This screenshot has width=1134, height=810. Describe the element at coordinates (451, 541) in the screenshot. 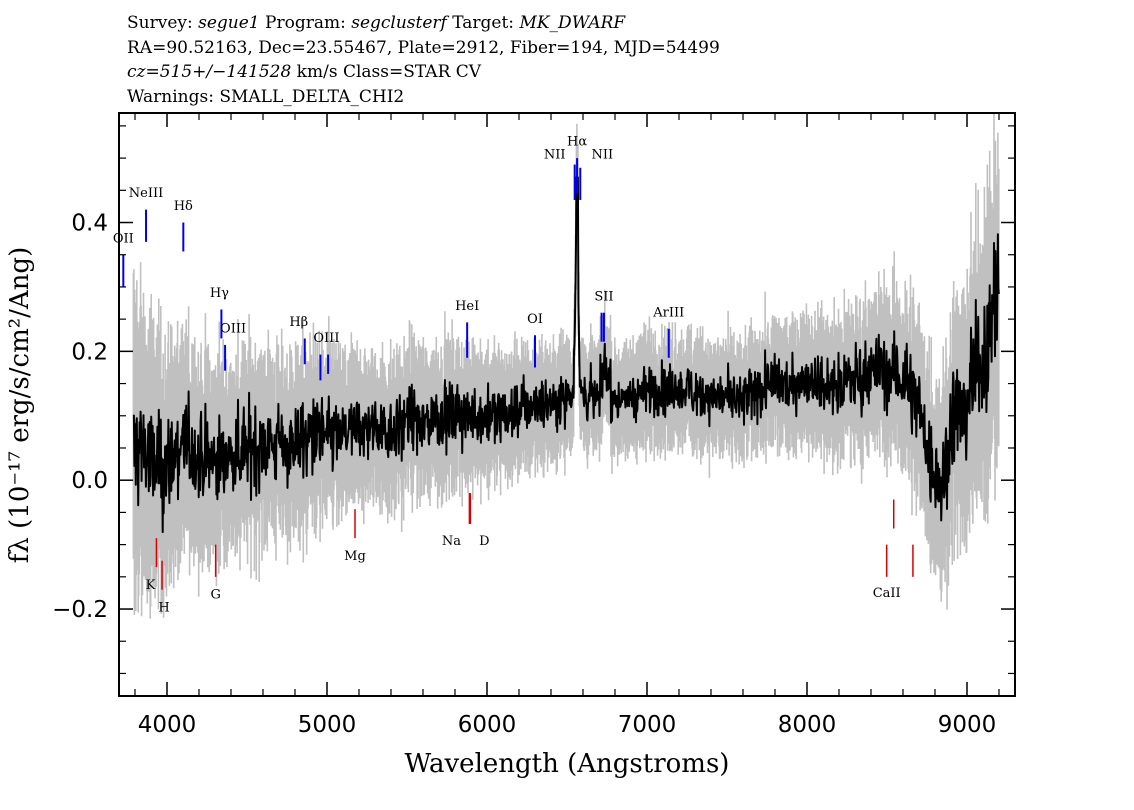

I see `absorption-line-label: Na` at that location.